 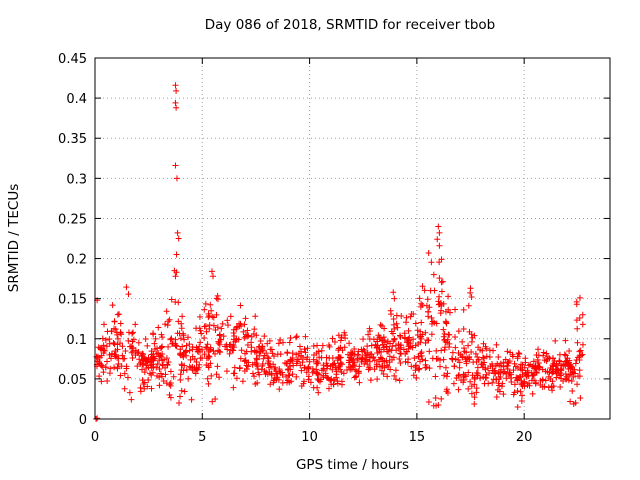 What do you see at coordinates (76, 260) in the screenshot?
I see `y-tick-label: 0.2` at bounding box center [76, 260].